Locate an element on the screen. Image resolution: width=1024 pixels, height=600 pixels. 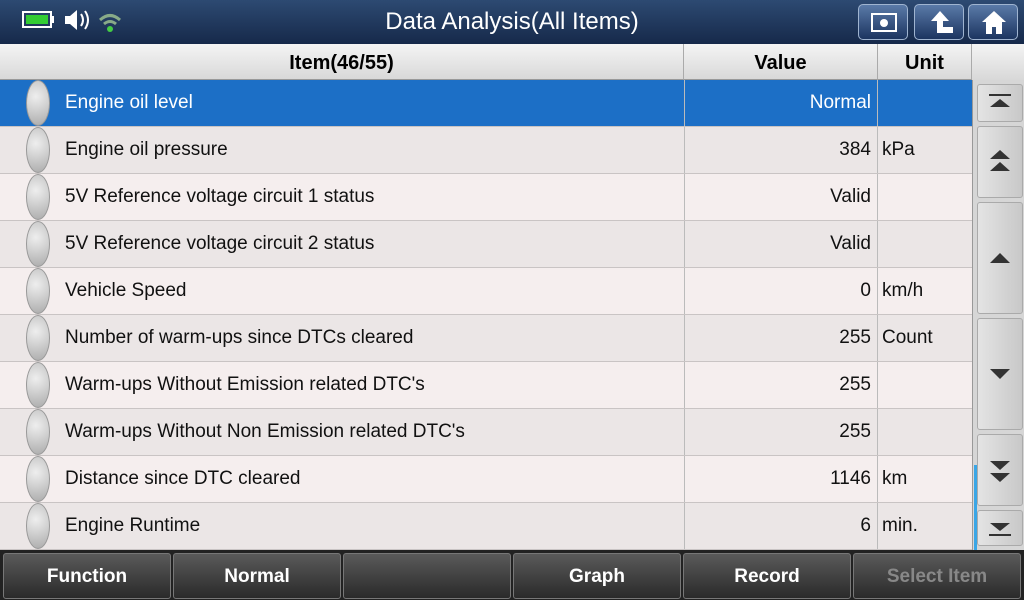
table-row: Engine oil pressure 384 kPa is located at coordinates (486, 150).